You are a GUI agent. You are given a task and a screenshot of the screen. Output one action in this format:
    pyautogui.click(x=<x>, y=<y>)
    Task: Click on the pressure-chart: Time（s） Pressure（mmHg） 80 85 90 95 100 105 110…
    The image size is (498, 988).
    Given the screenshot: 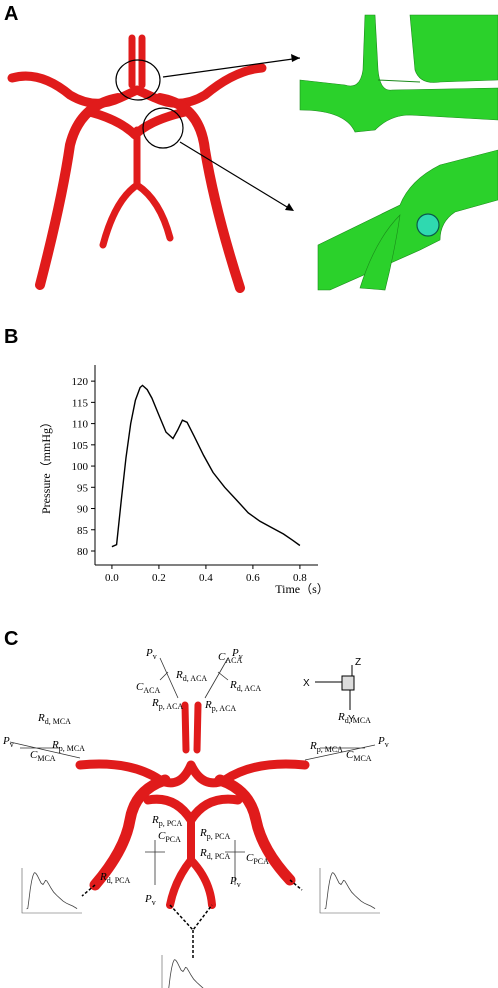 What is the action you would take?
    pyautogui.click(x=184, y=480)
    